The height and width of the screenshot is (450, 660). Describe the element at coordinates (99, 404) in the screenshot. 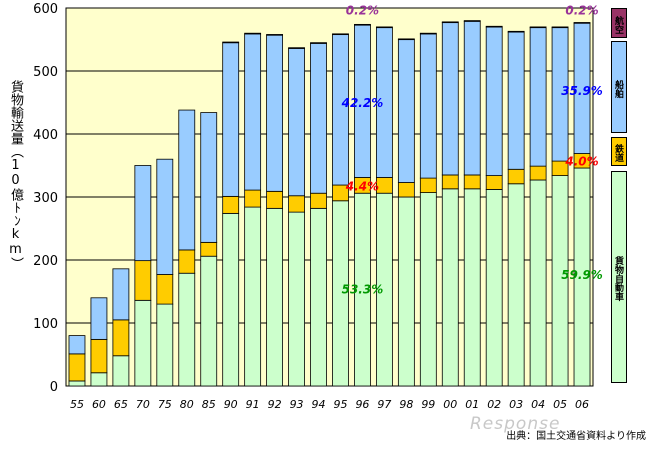

I see `x-tick-label: 60` at that location.